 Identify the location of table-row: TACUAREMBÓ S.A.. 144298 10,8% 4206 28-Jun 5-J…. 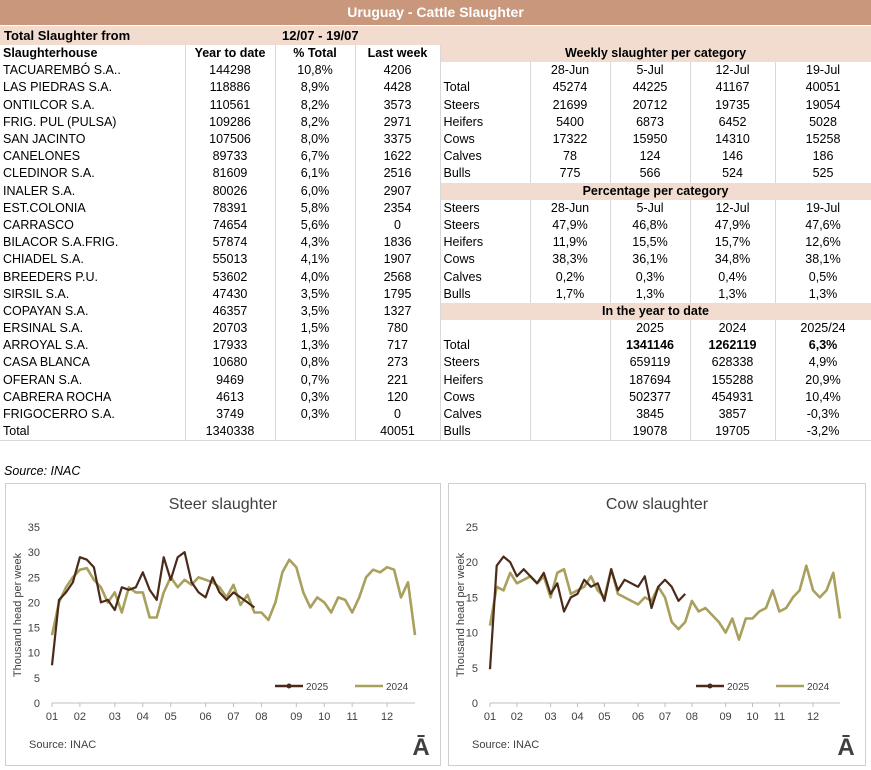
(435, 71).